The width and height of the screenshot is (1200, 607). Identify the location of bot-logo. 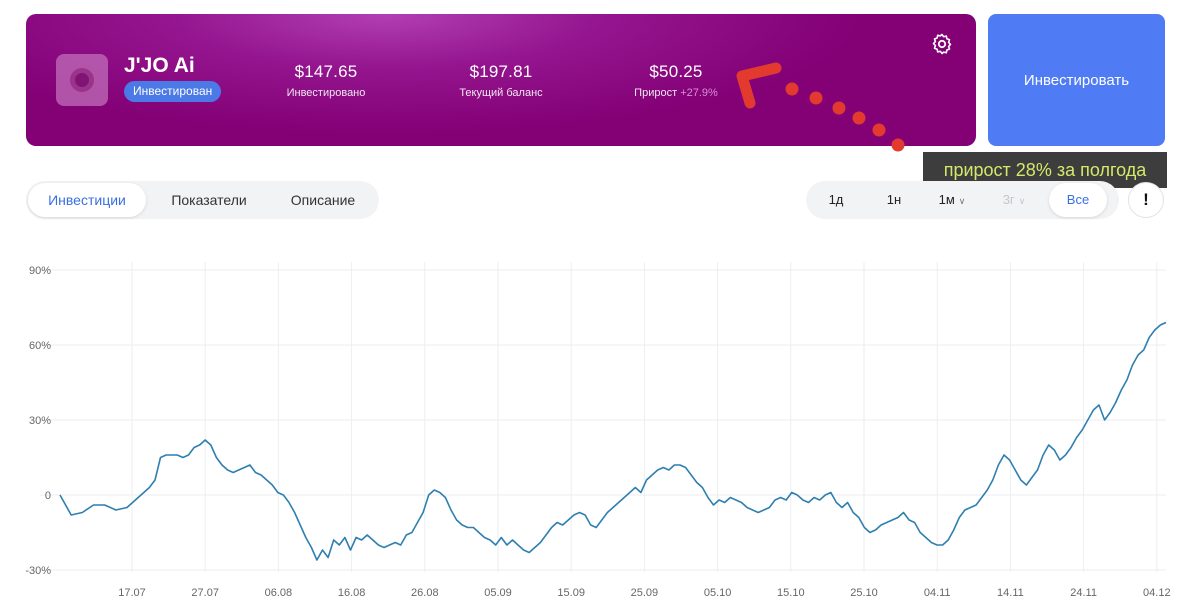
(82, 80).